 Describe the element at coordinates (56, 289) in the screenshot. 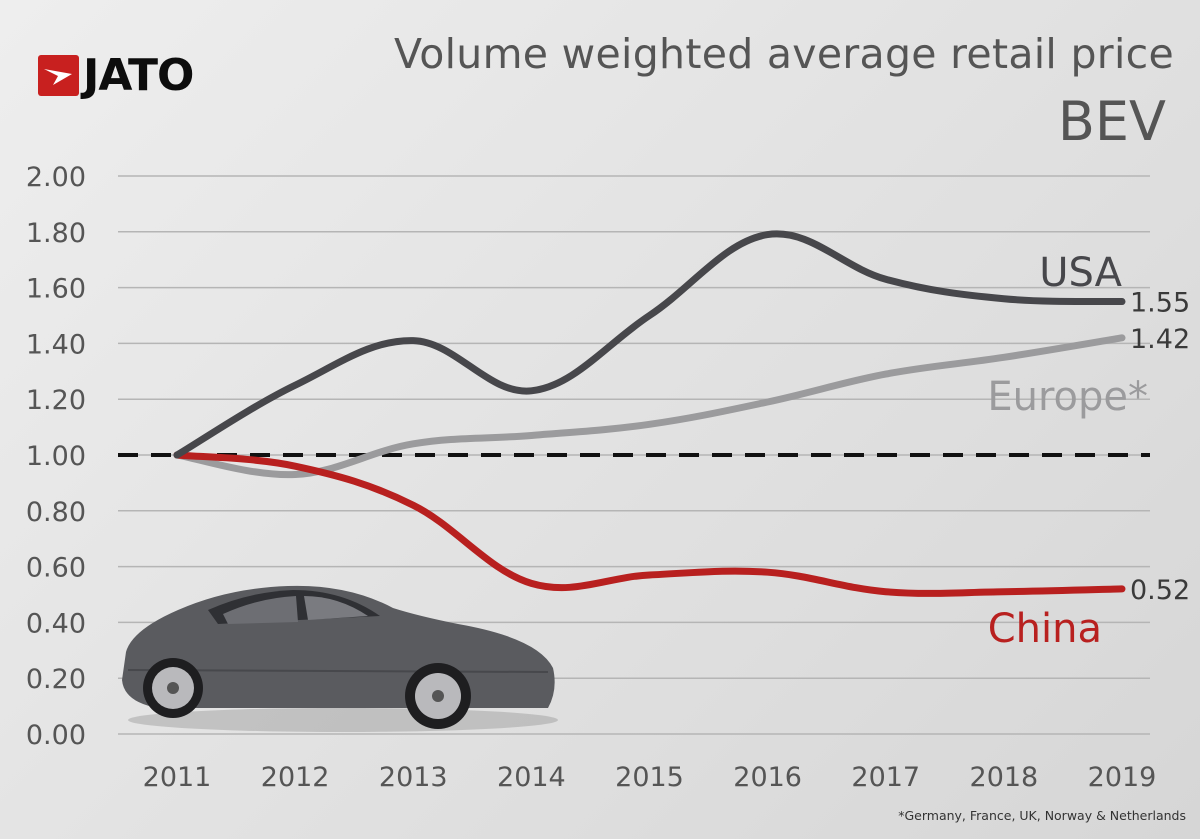

I see `y-tick-label: 1.60` at that location.